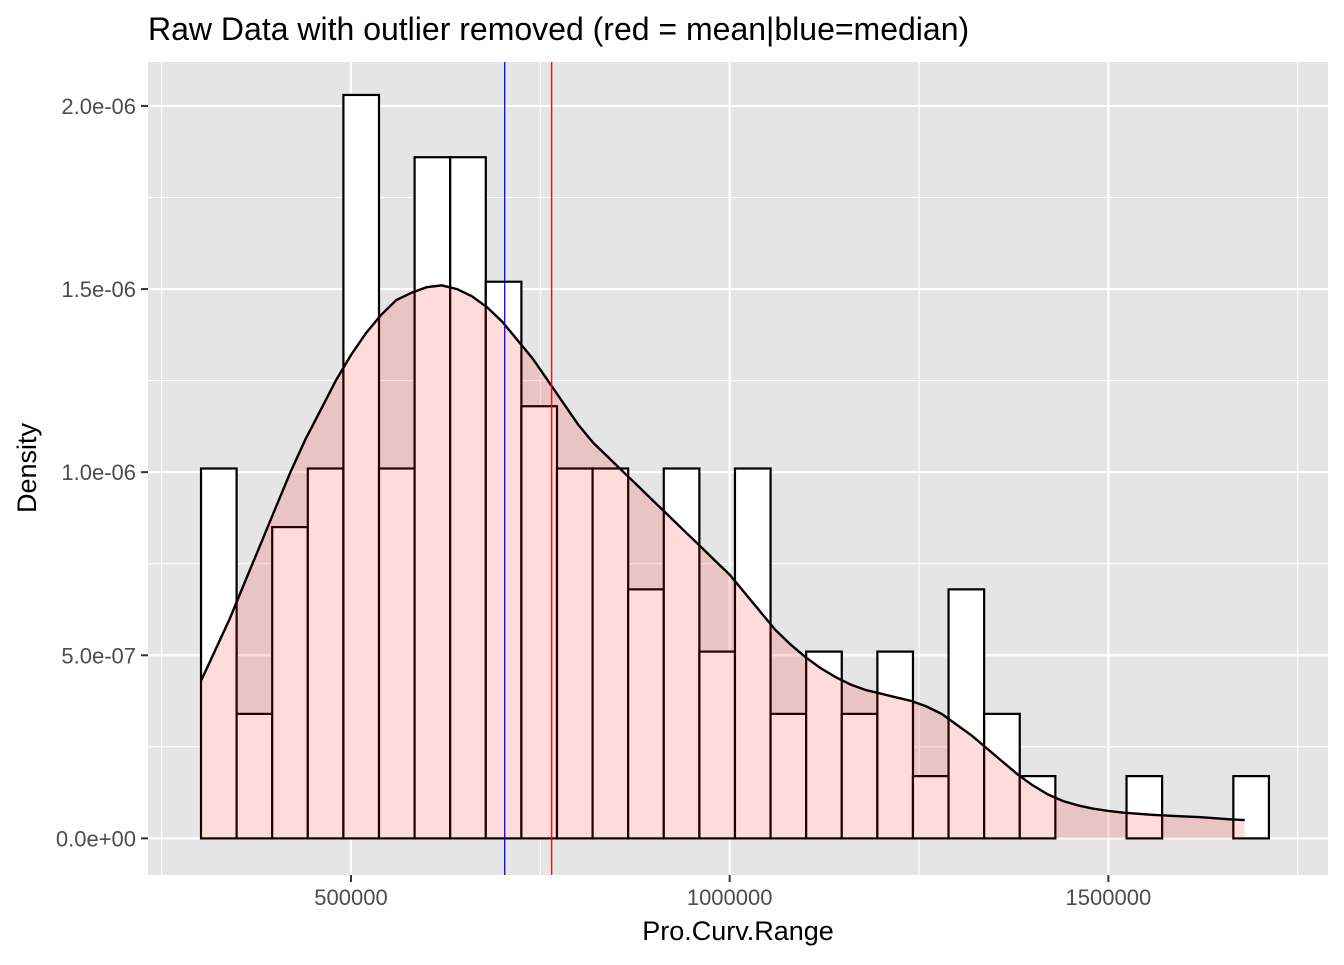 The width and height of the screenshot is (1344, 965). What do you see at coordinates (350, 897) in the screenshot?
I see `x-tick-label: 500000` at bounding box center [350, 897].